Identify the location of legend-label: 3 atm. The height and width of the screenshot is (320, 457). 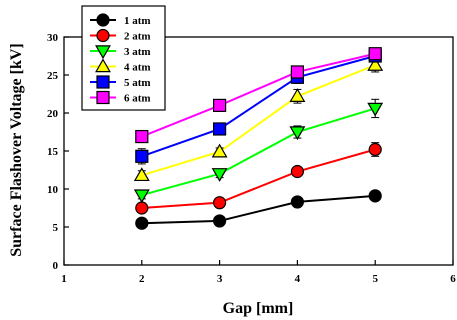
(137, 52).